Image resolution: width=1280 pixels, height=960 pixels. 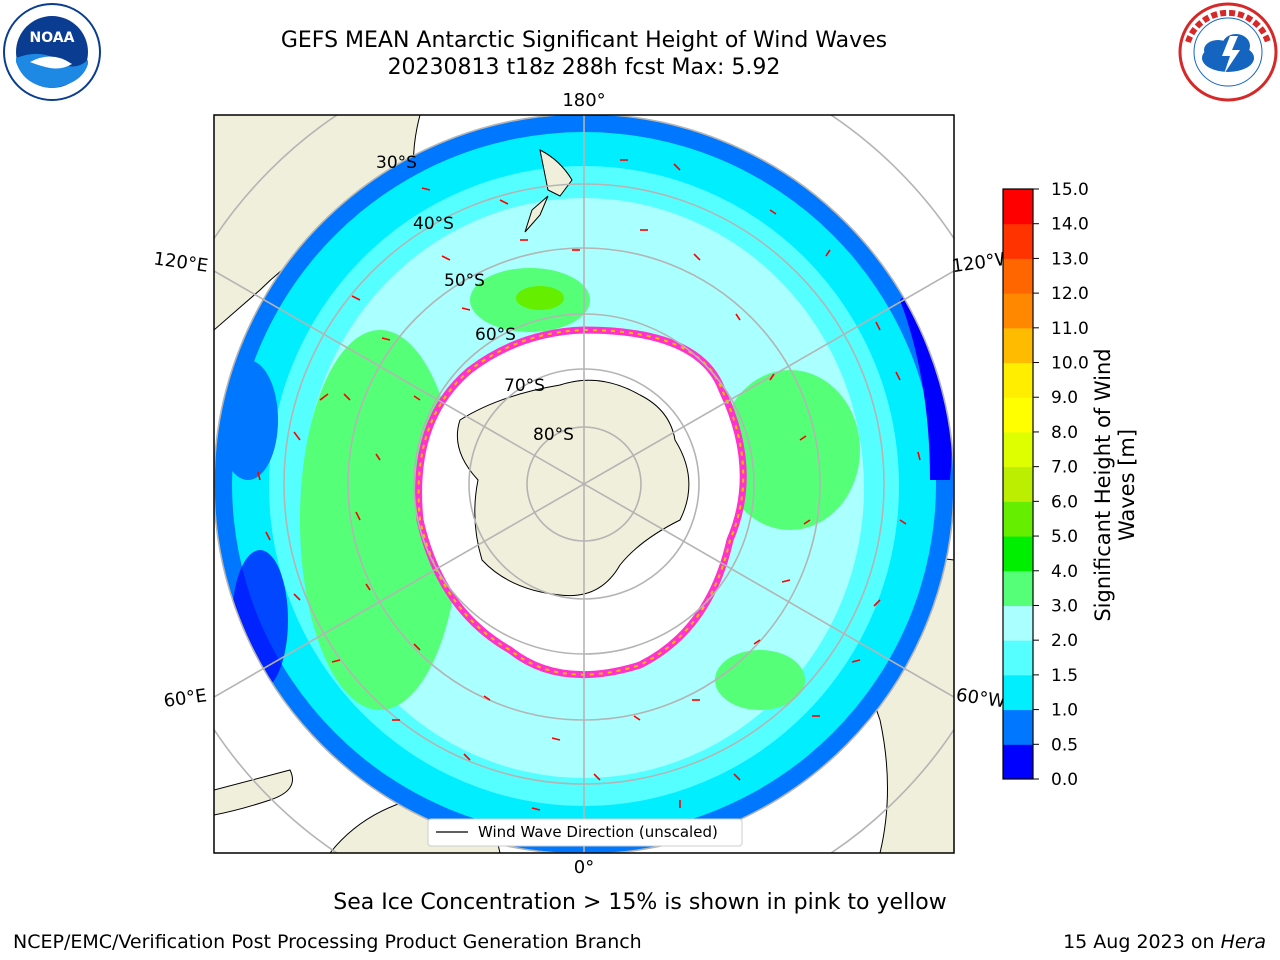 I want to click on colorbar-tick-label: 1.0, so click(x=1064, y=711).